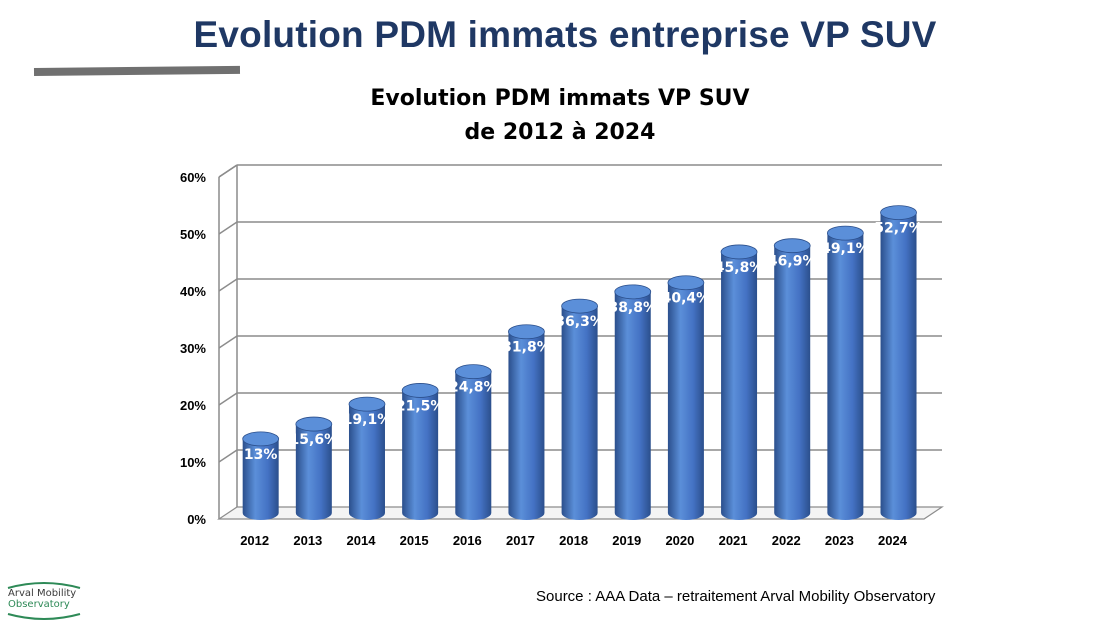 The width and height of the screenshot is (1114, 625). Describe the element at coordinates (193, 405) in the screenshot. I see `y-tick-label: 20%` at that location.